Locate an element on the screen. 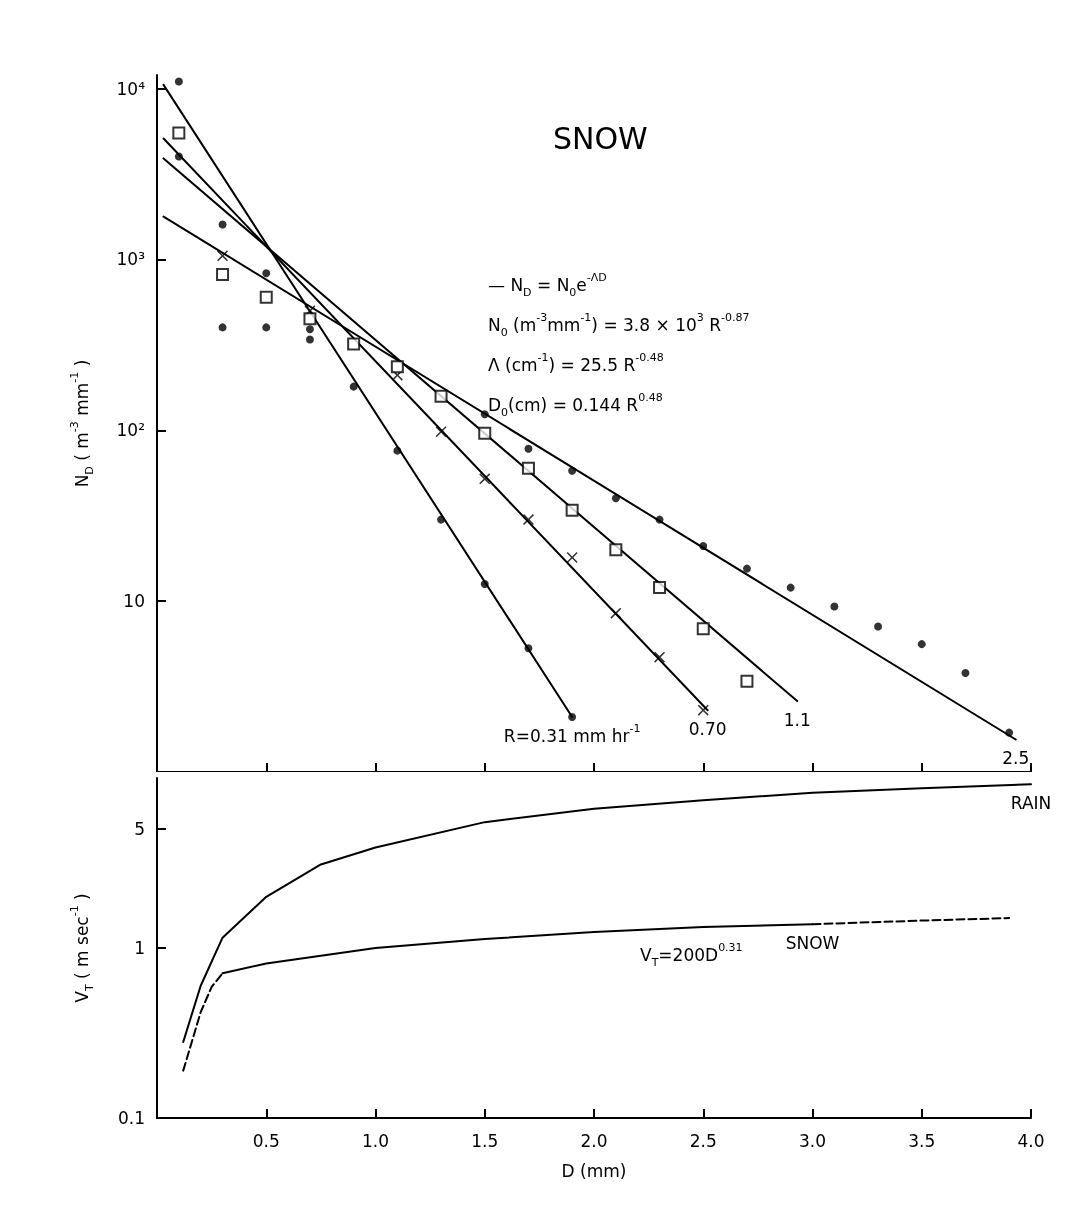 The width and height of the screenshot is (1089, 1219). x-tick-label: 1.5 is located at coordinates (485, 1141).